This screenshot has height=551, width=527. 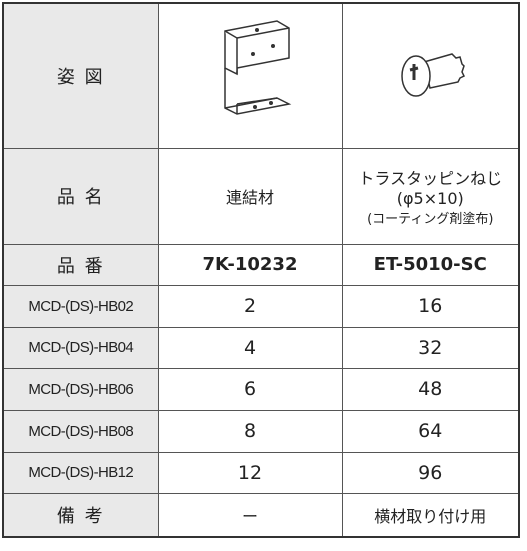 What do you see at coordinates (430, 389) in the screenshot?
I see `table-cell: 48` at bounding box center [430, 389].